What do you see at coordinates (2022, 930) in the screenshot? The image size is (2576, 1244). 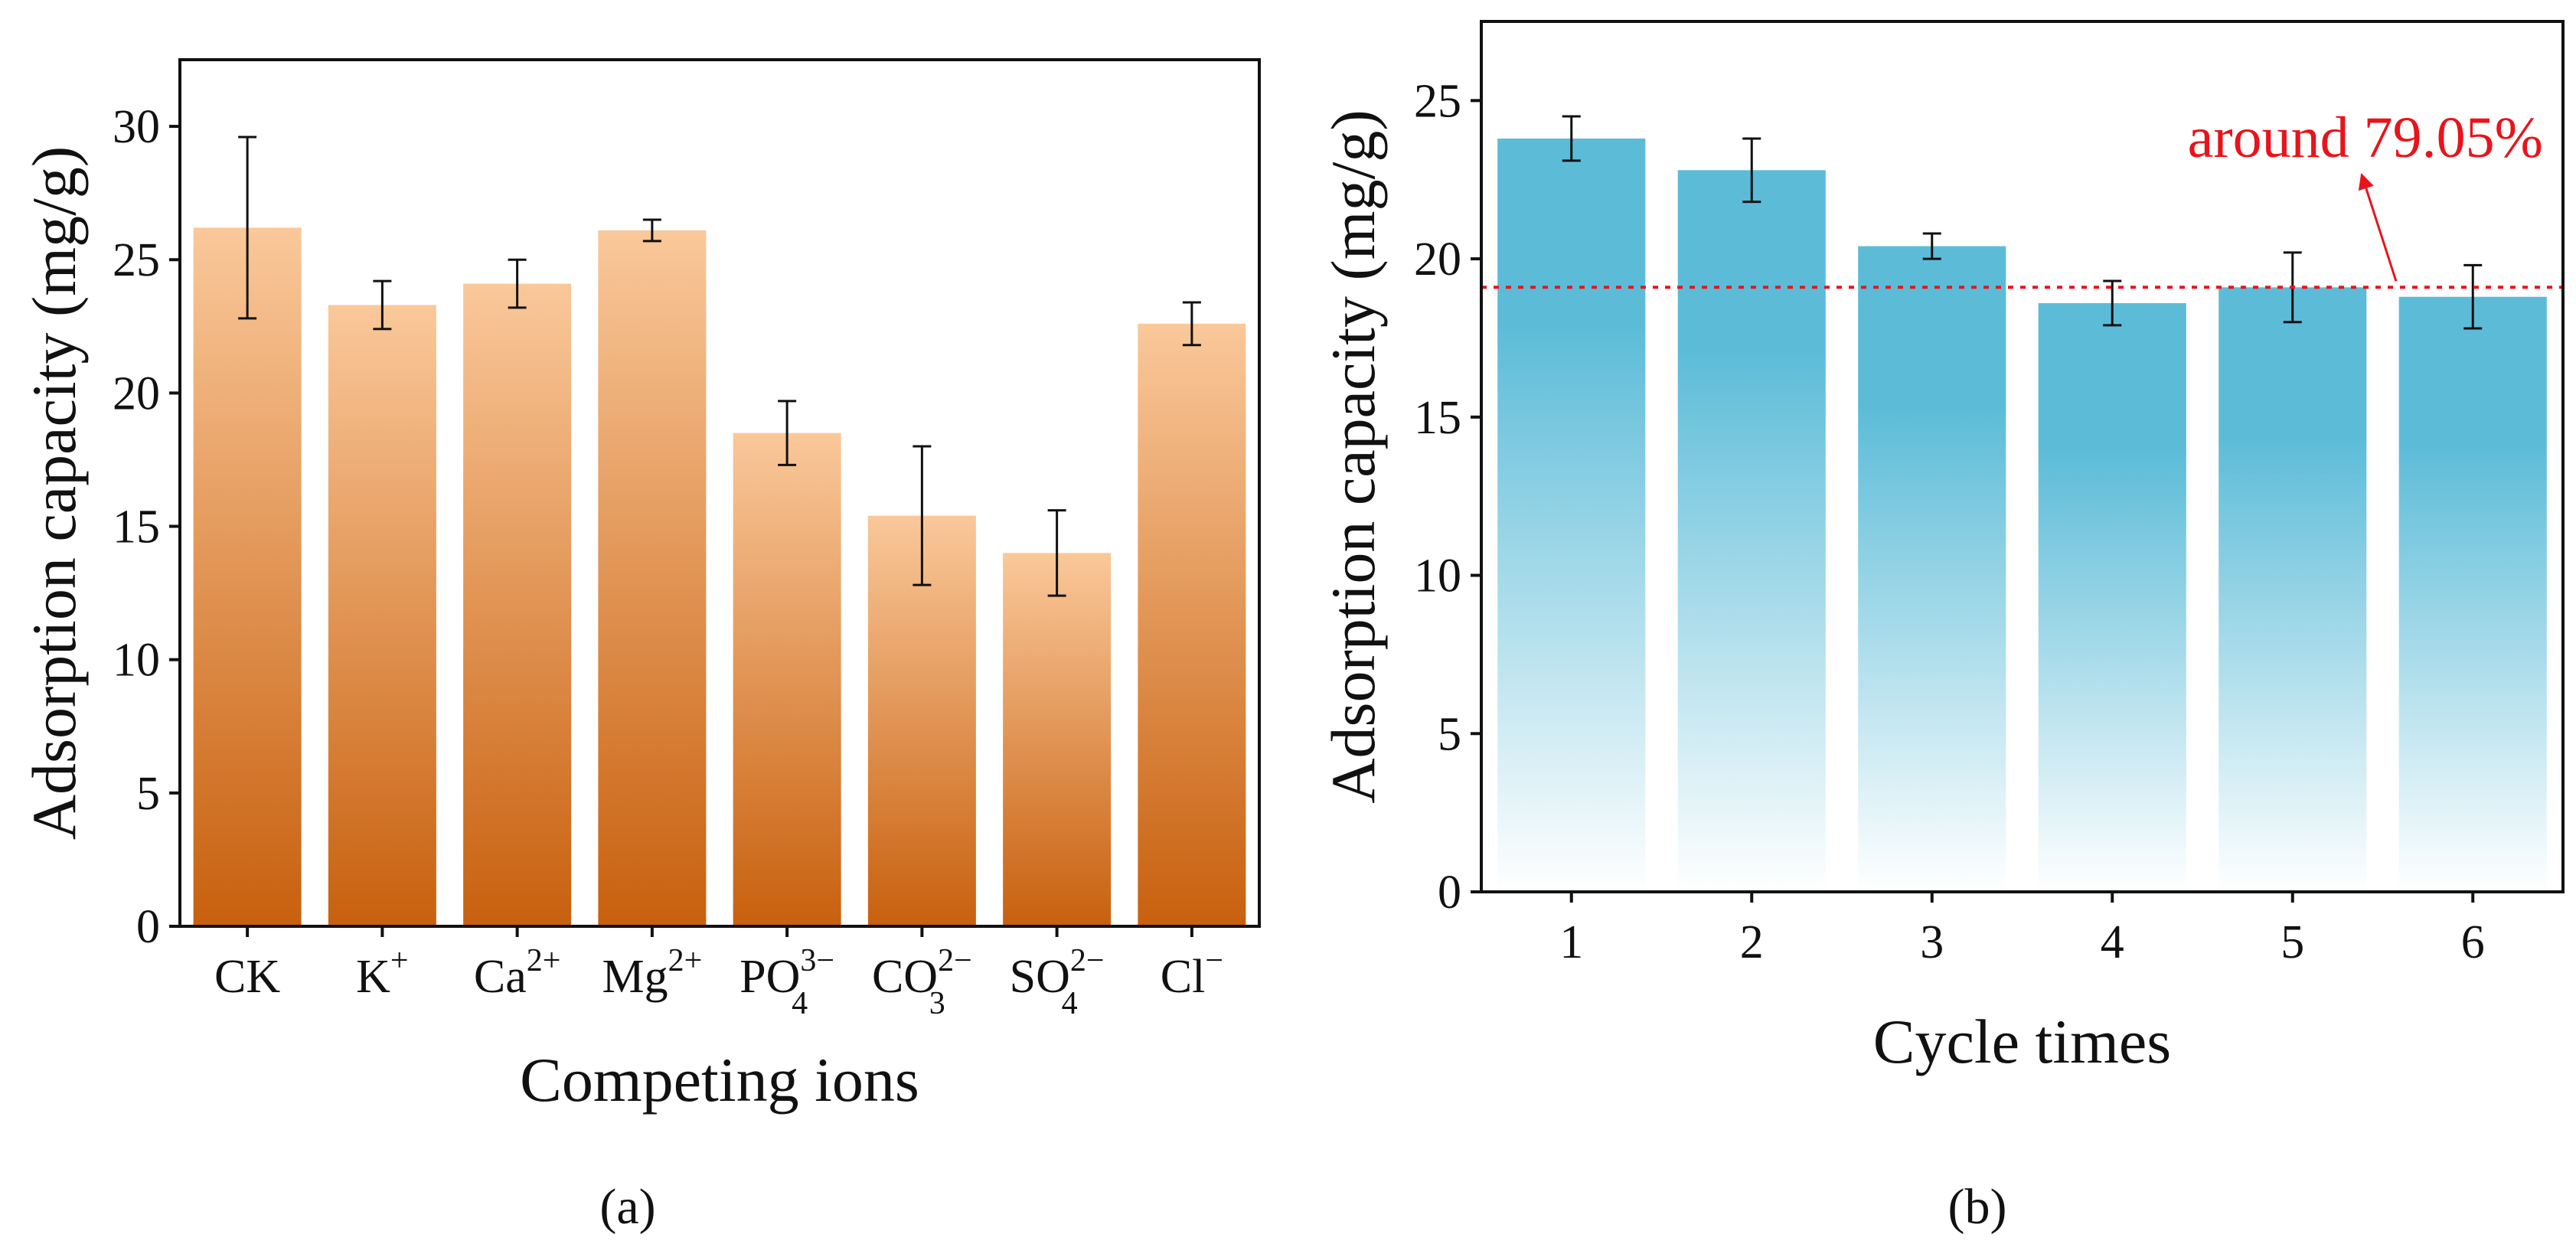 I see `chart-b-x-axis-ticks: 1 2 3 4 5 6` at bounding box center [2022, 930].